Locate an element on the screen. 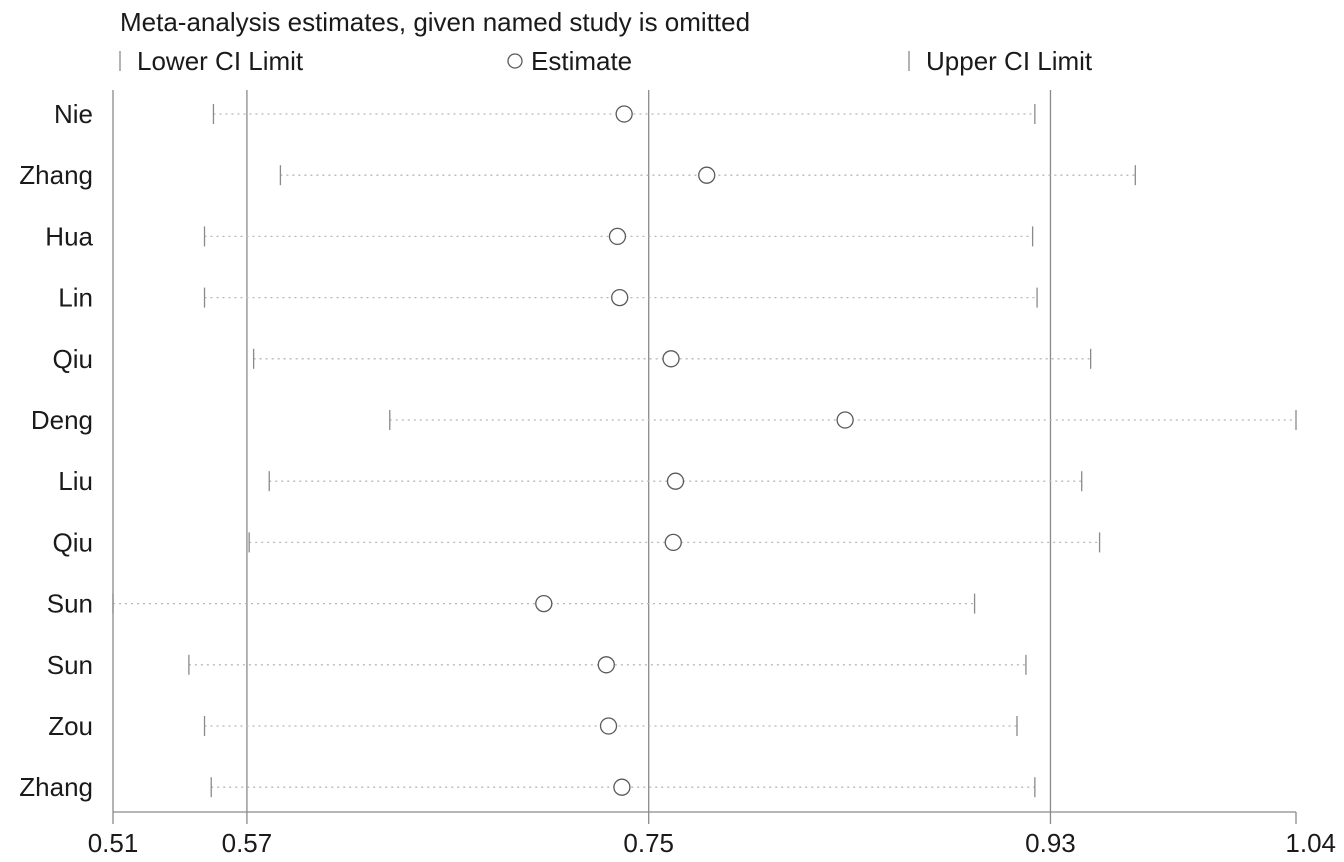  legend-label: Upper CI Limit is located at coordinates (1009, 61).